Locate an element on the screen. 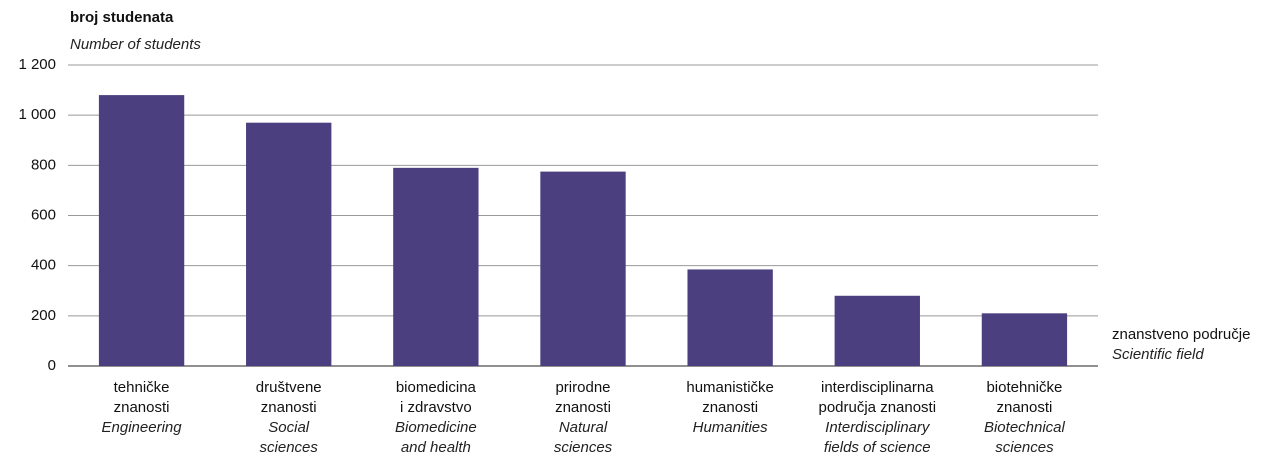 This screenshot has width=1284, height=470. y-tick-label: 600 is located at coordinates (43, 214).